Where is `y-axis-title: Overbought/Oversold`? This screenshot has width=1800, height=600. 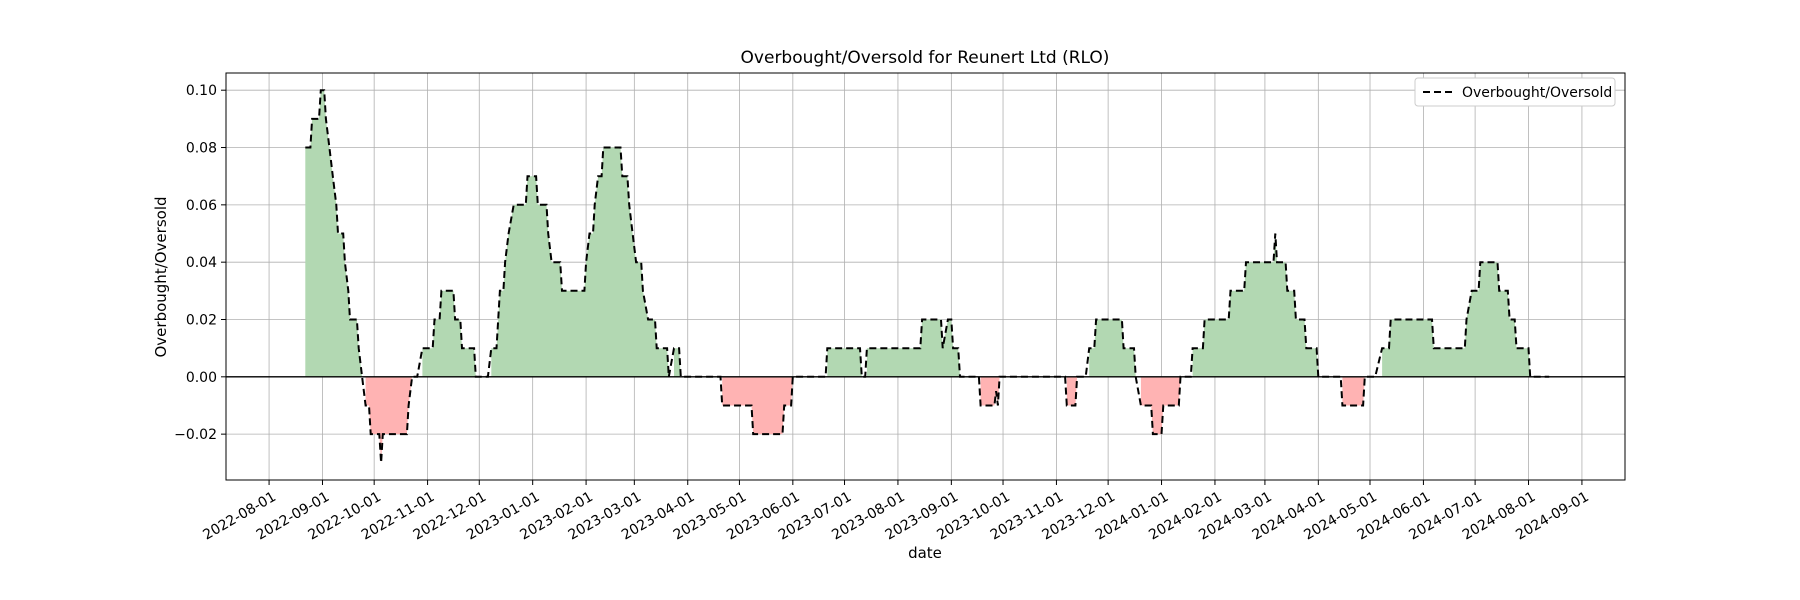 y-axis-title: Overbought/Oversold is located at coordinates (161, 276).